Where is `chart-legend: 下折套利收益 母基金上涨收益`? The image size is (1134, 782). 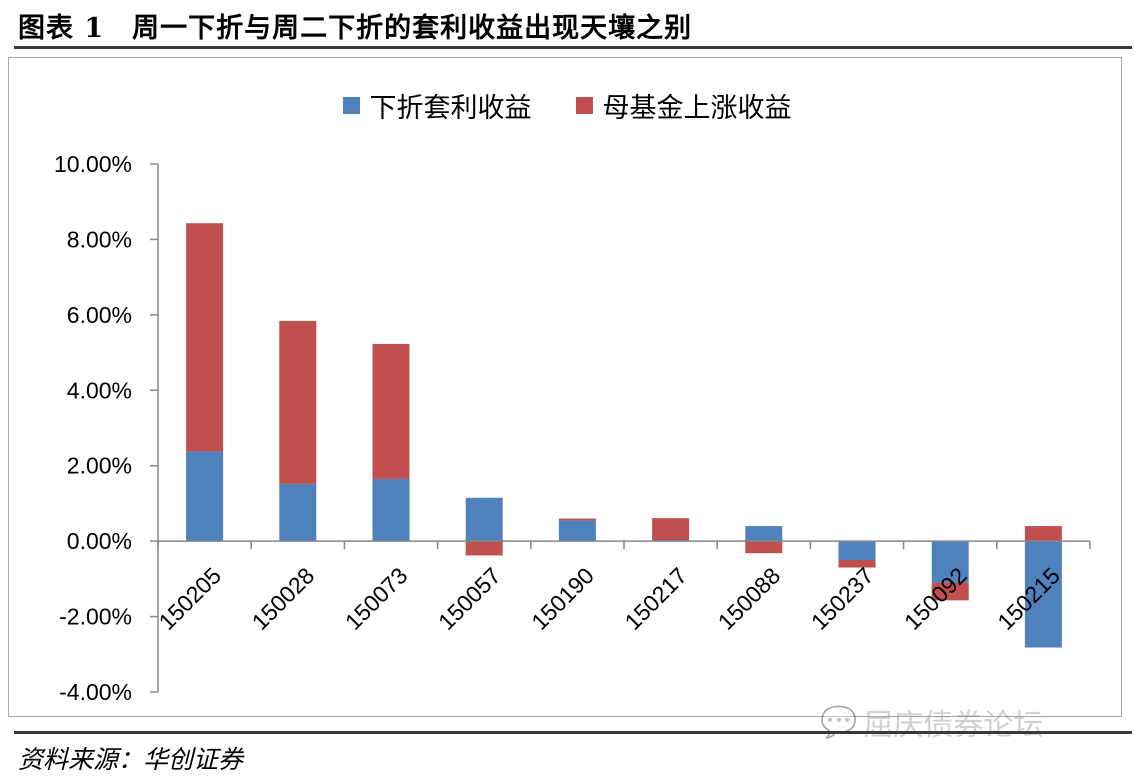
chart-legend: 下折套利收益 母基金上涨收益 is located at coordinates (567, 105).